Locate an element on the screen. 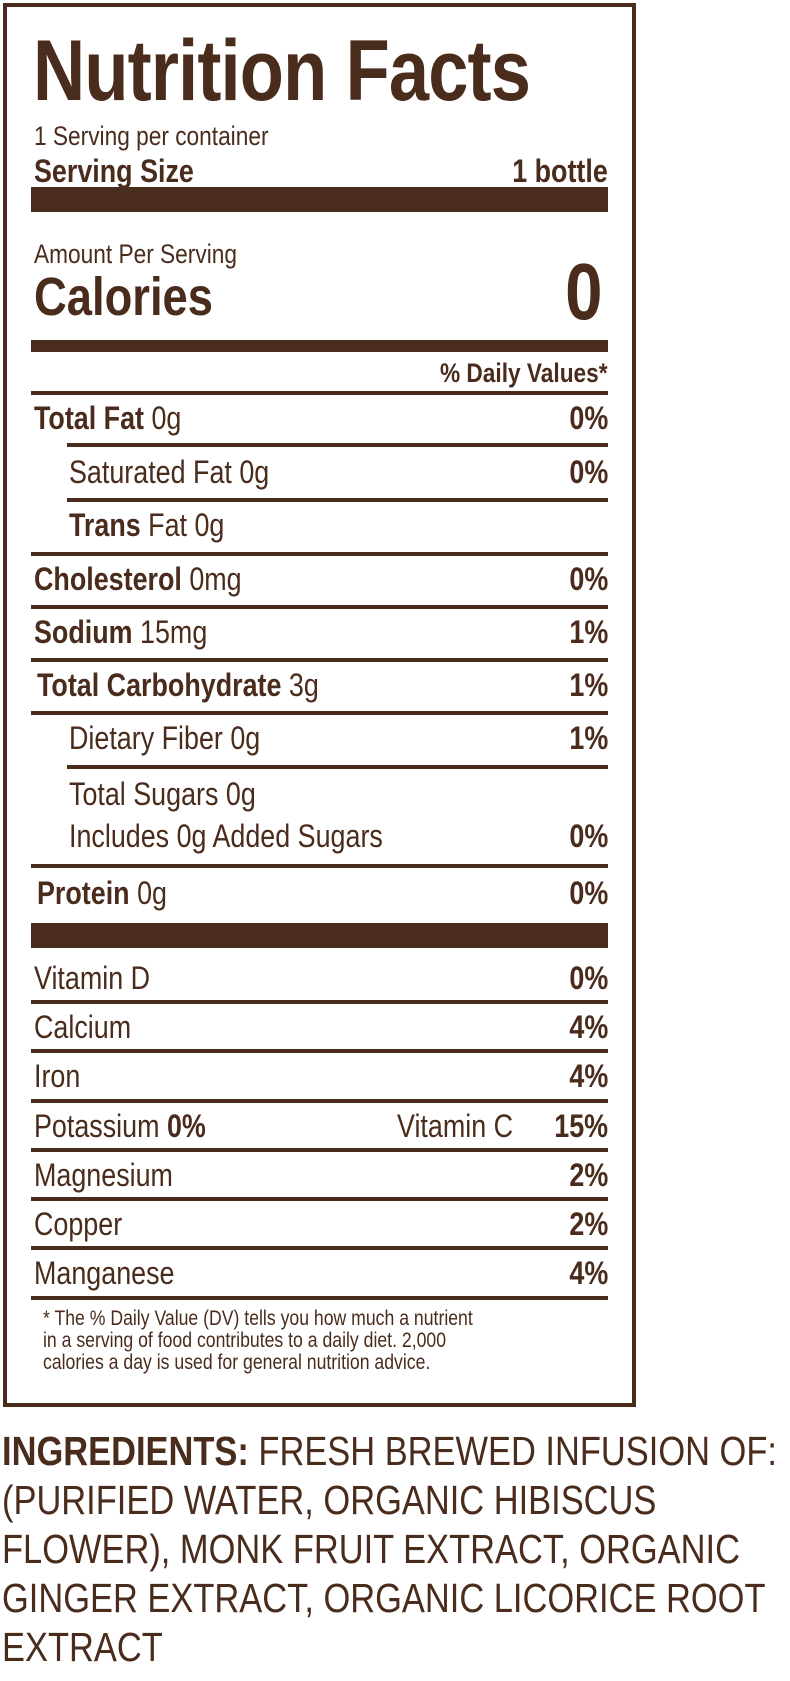 Image resolution: width=790 pixels, height=1681 pixels. calories-value: 0 is located at coordinates (583, 291).